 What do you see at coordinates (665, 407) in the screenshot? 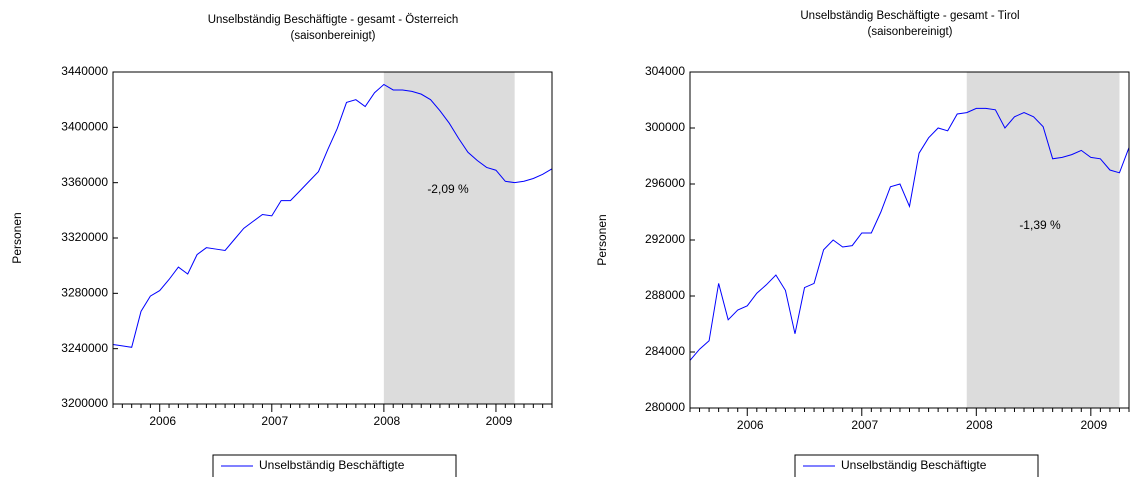
I see `y-tick-label: 280000` at bounding box center [665, 407].